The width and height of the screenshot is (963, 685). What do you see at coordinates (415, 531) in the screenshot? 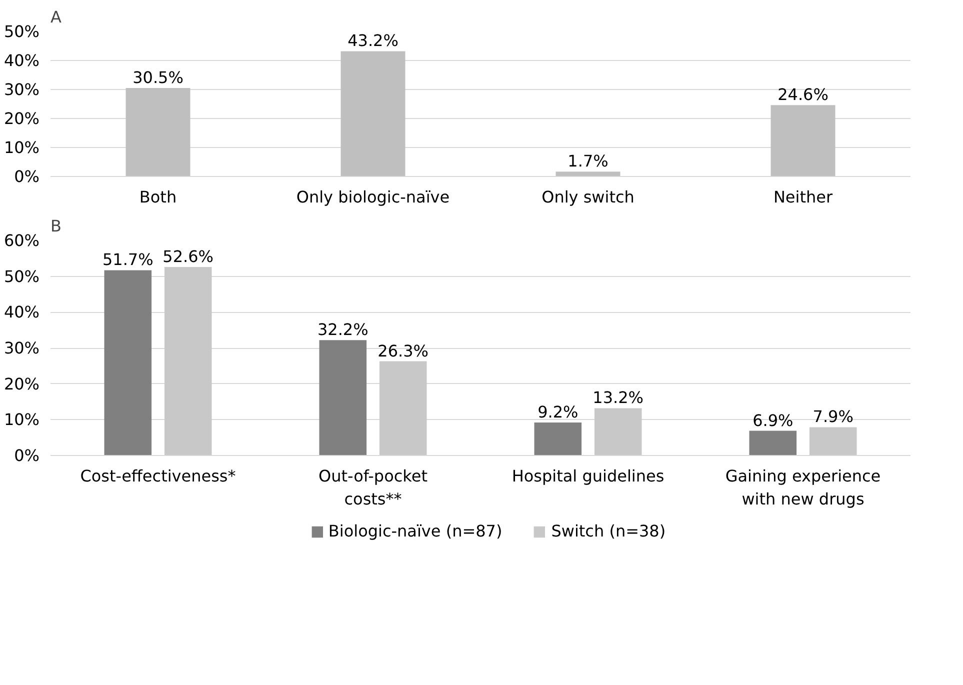
I see `legend-label: Biologic-naïve (n=87)` at bounding box center [415, 531].